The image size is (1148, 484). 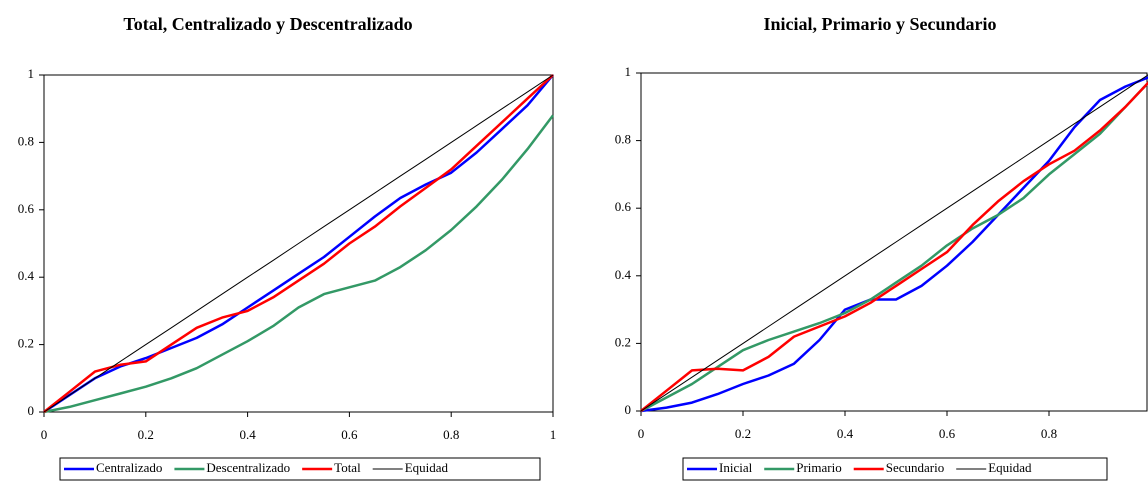 I want to click on chart-title: Total, Centralizado y Descentralizado, so click(x=267, y=24).